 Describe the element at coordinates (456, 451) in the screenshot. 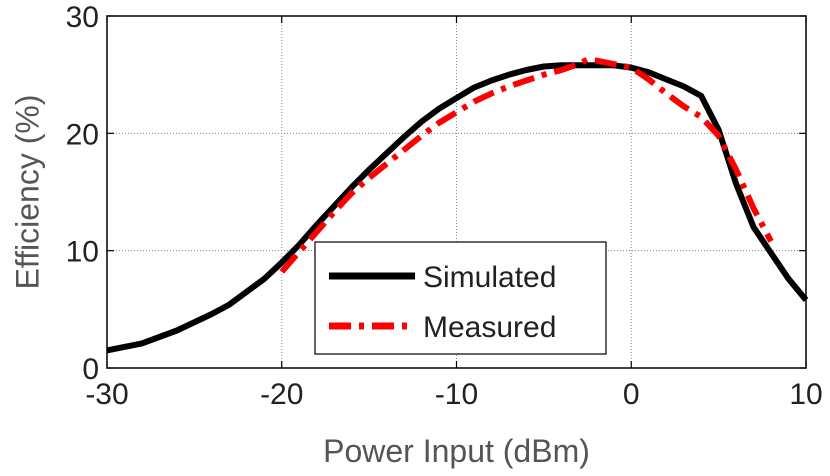

I see `x-axis-label: Power Input (dBm)` at that location.